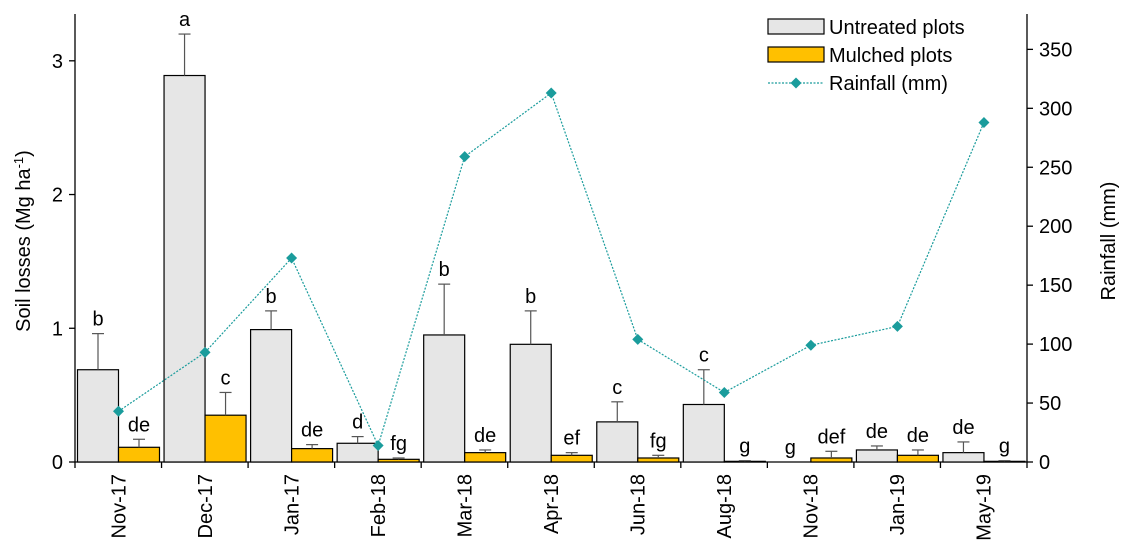  What do you see at coordinates (57, 329) in the screenshot?
I see `y-tick-label: 1` at bounding box center [57, 329].